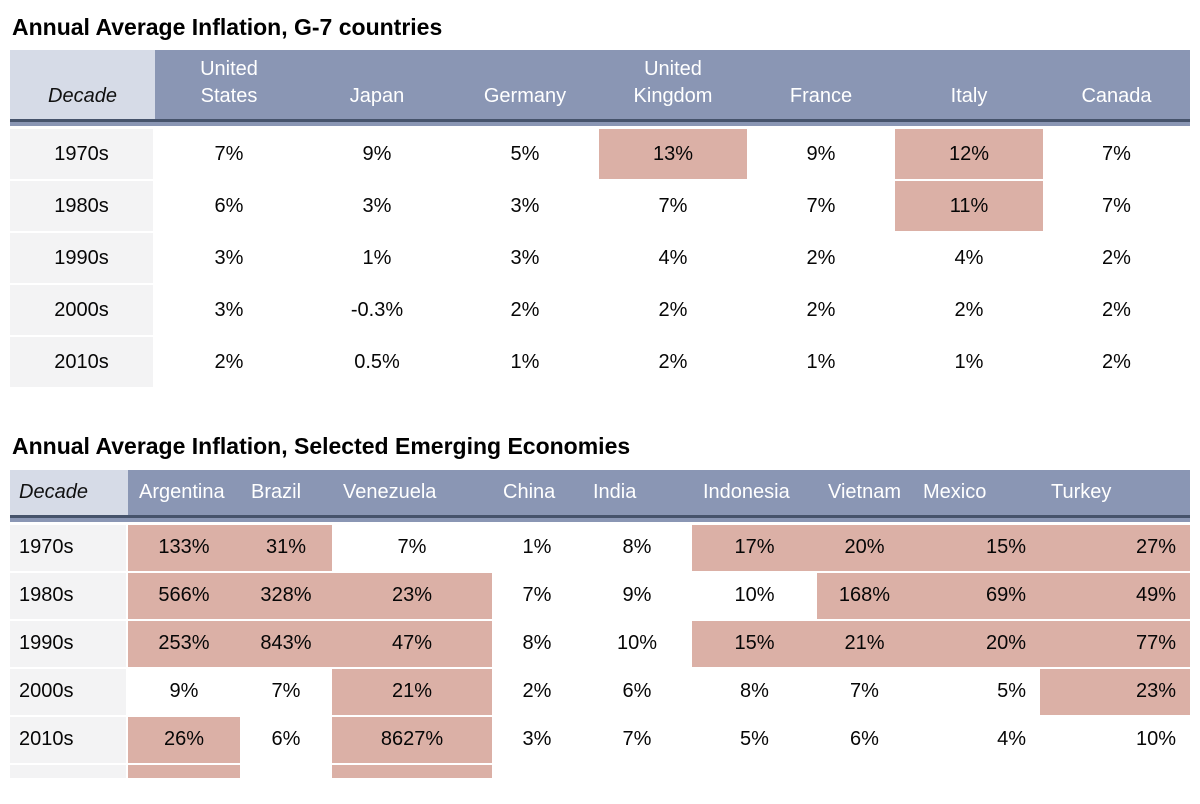 This screenshot has width=1200, height=804. I want to click on value-cell: 69%, so click(976, 596).